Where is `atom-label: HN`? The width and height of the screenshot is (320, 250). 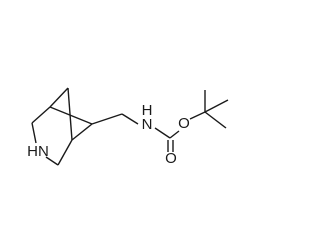 atom-label: HN is located at coordinates (38, 151).